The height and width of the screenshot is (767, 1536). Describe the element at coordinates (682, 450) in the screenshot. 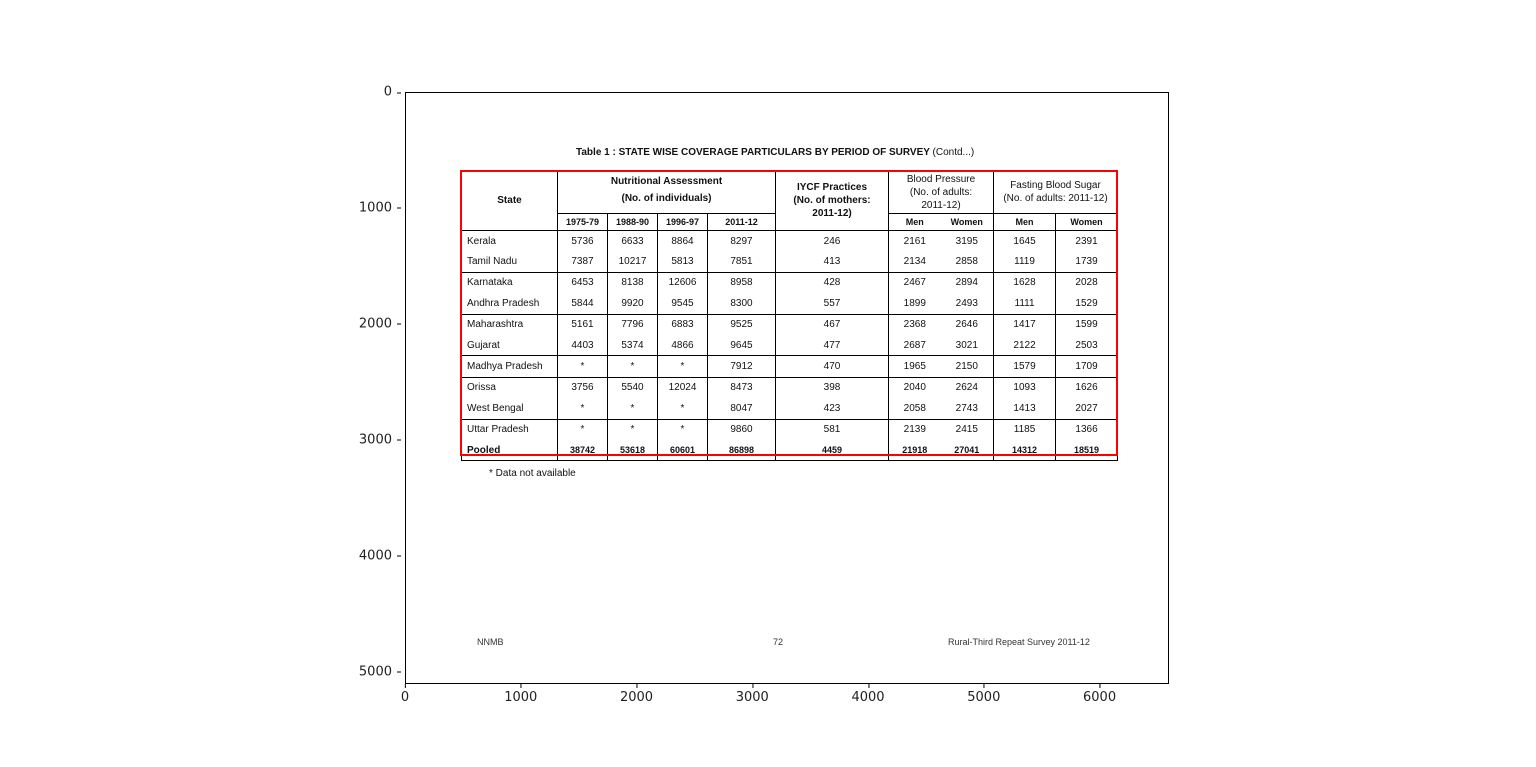

I see `value-cell: 60601` at that location.